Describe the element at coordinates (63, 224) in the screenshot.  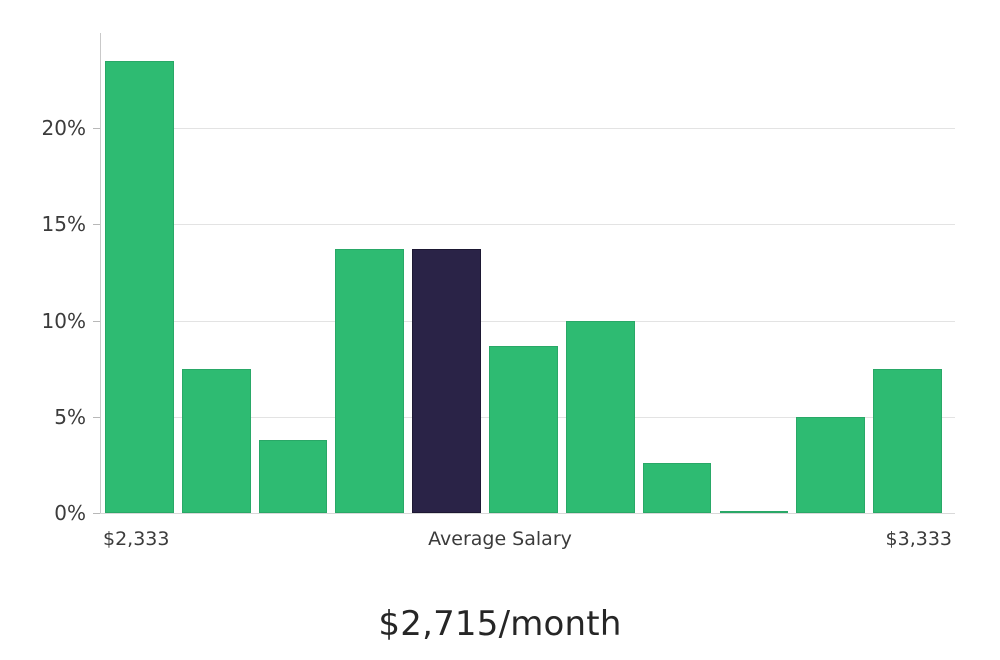
I see `y-axis-tick-label: 15%` at that location.